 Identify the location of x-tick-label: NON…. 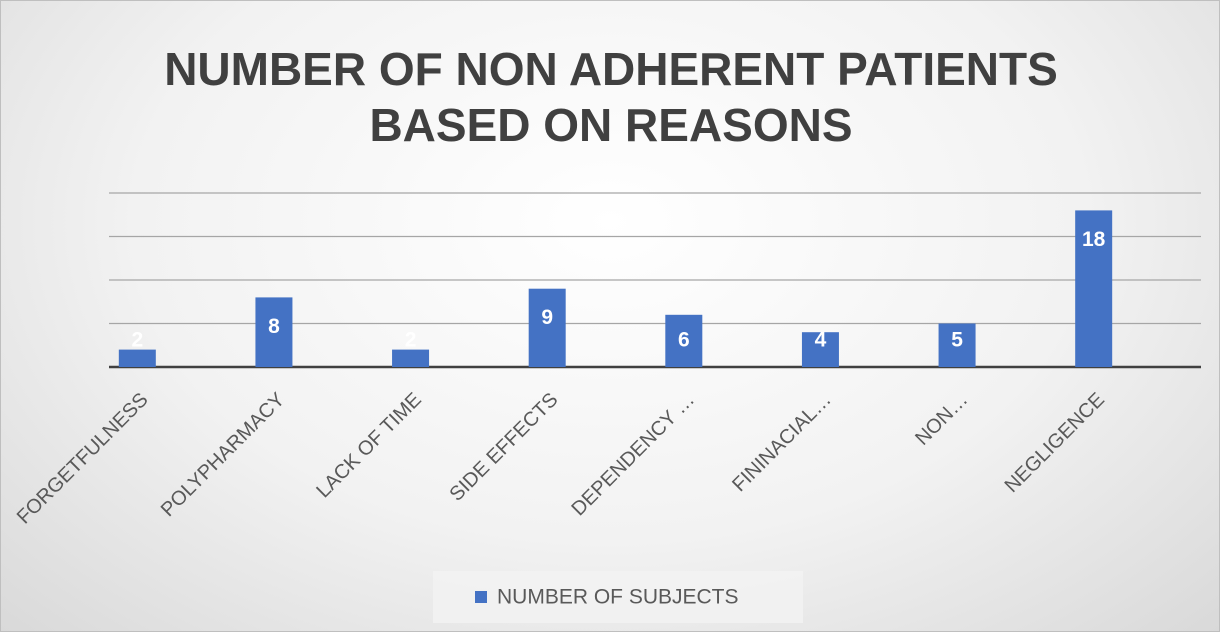
(941, 419).